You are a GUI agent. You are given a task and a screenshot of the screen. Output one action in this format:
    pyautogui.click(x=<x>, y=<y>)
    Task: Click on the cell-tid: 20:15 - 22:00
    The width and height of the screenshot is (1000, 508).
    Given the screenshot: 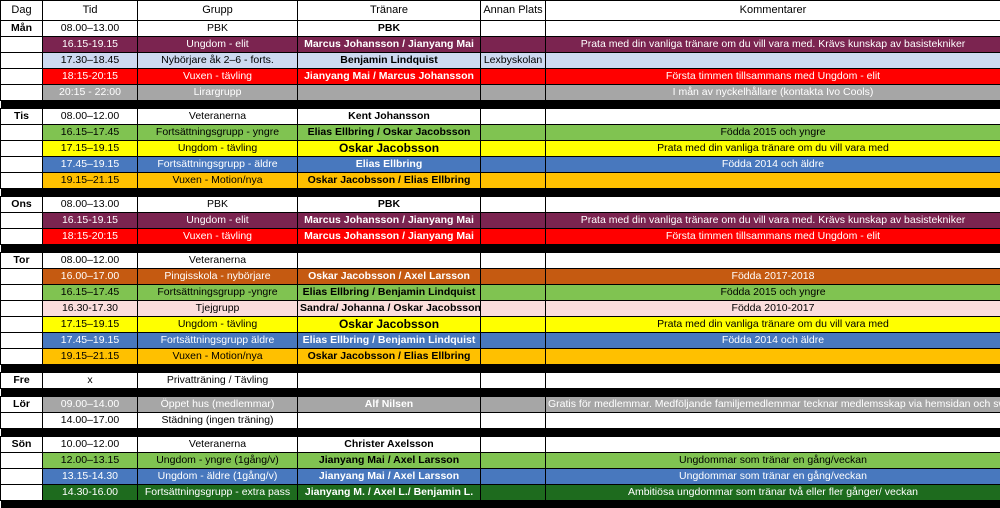 What is the action you would take?
    pyautogui.click(x=90, y=93)
    